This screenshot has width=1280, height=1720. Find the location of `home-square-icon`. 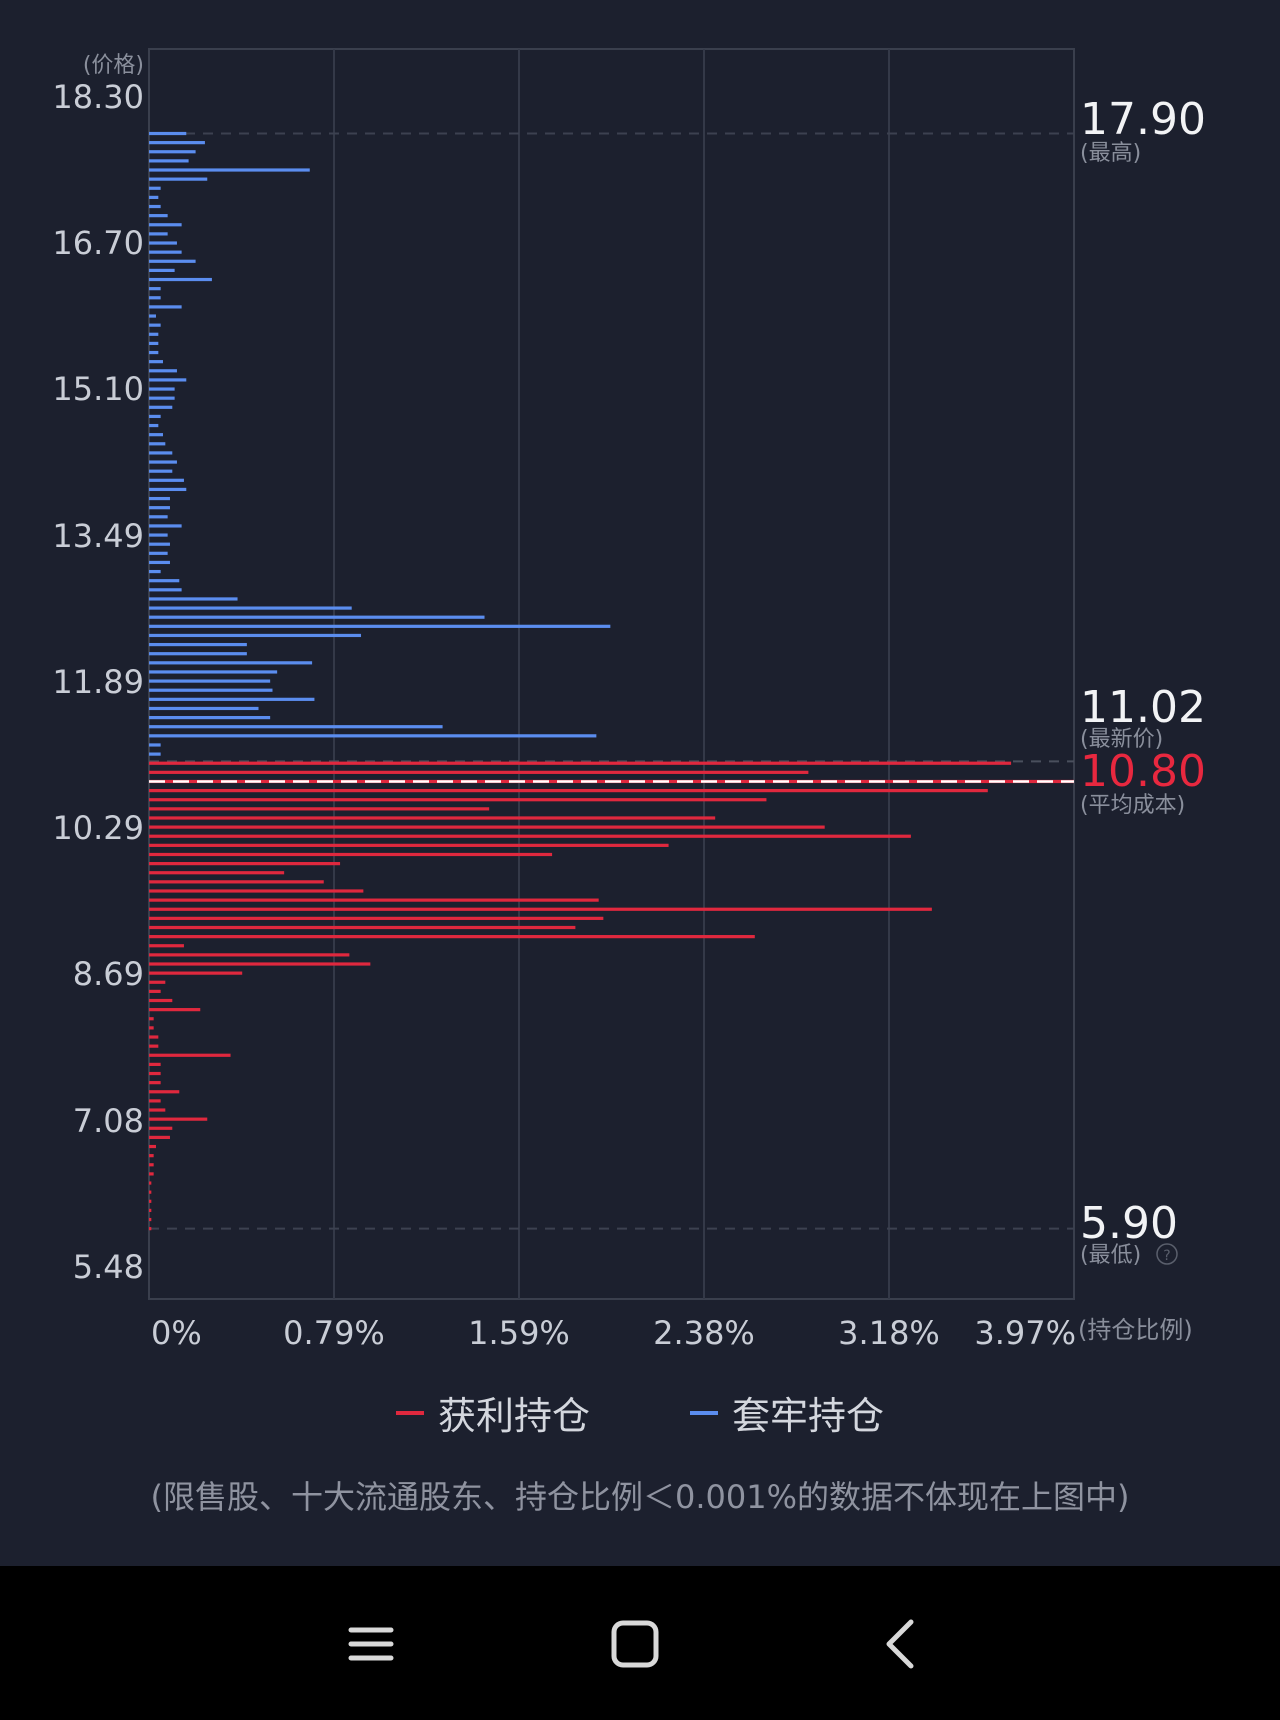

home-square-icon is located at coordinates (635, 1644).